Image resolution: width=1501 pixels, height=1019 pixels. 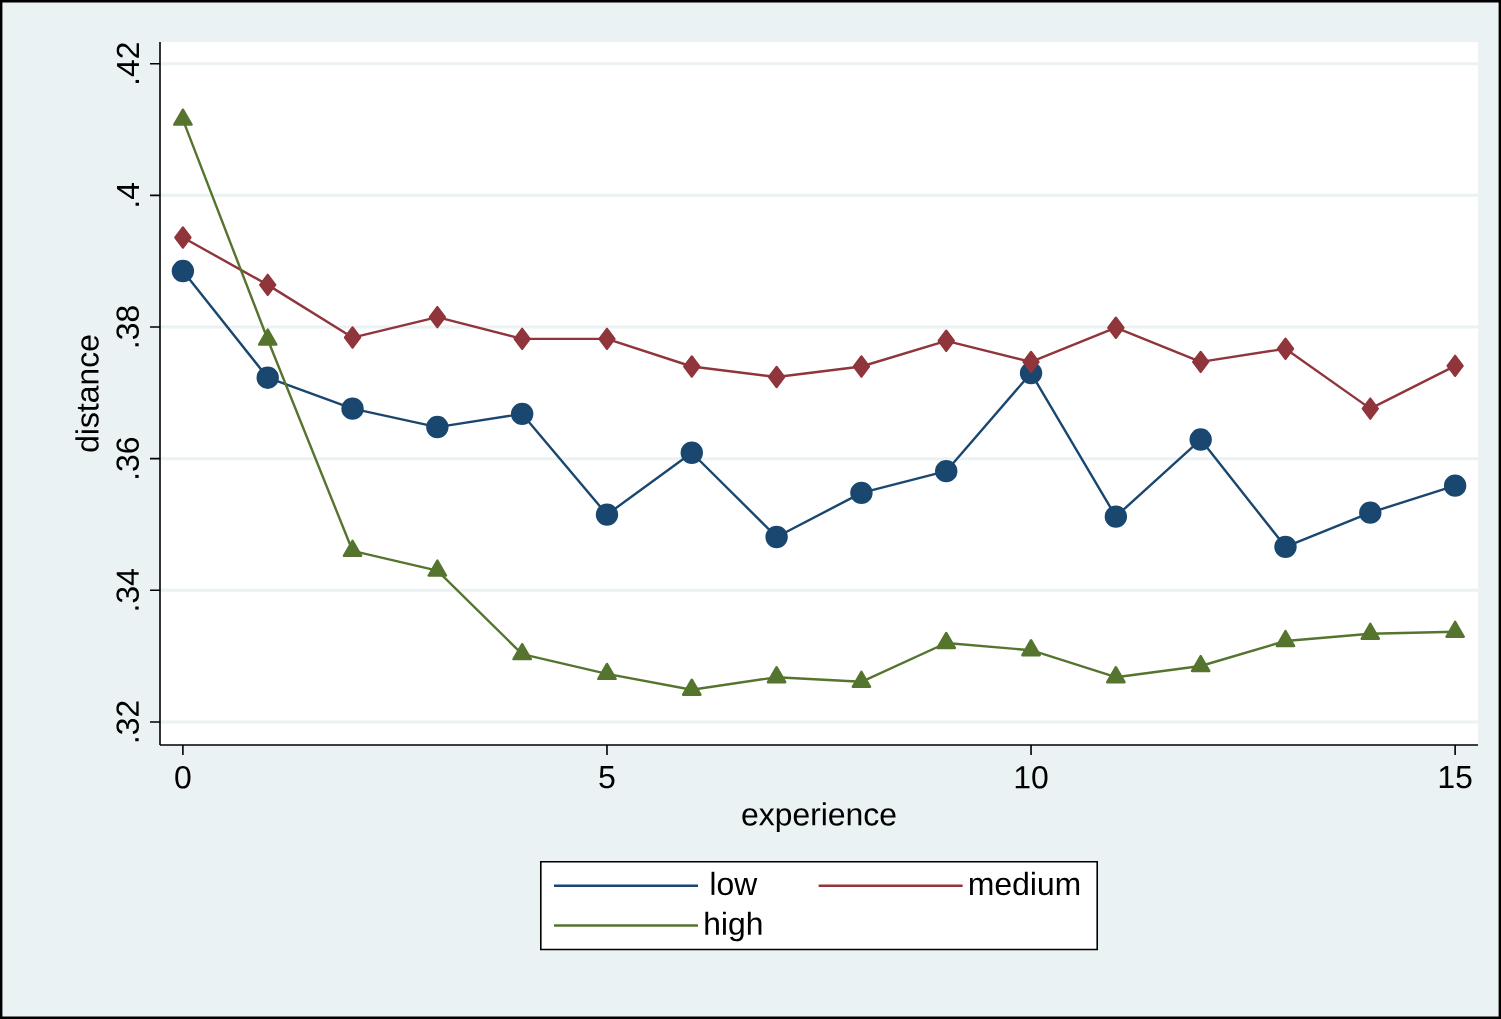 What do you see at coordinates (127, 457) in the screenshot?
I see `y-tick-label: .36` at bounding box center [127, 457].